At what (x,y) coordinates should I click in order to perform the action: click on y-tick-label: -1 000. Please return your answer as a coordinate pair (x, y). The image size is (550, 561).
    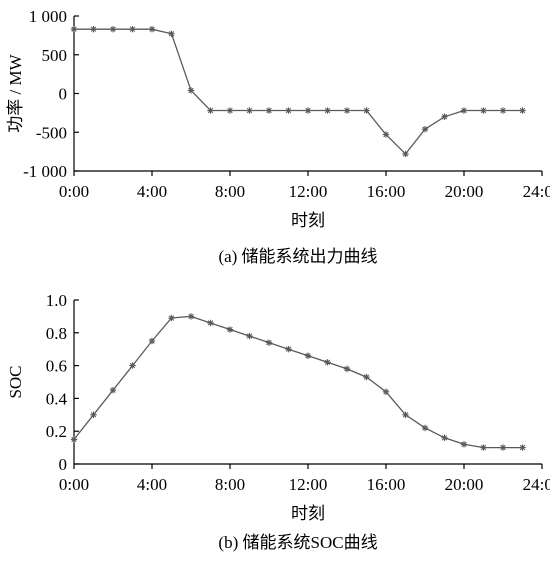
    Looking at the image, I should click on (45, 171).